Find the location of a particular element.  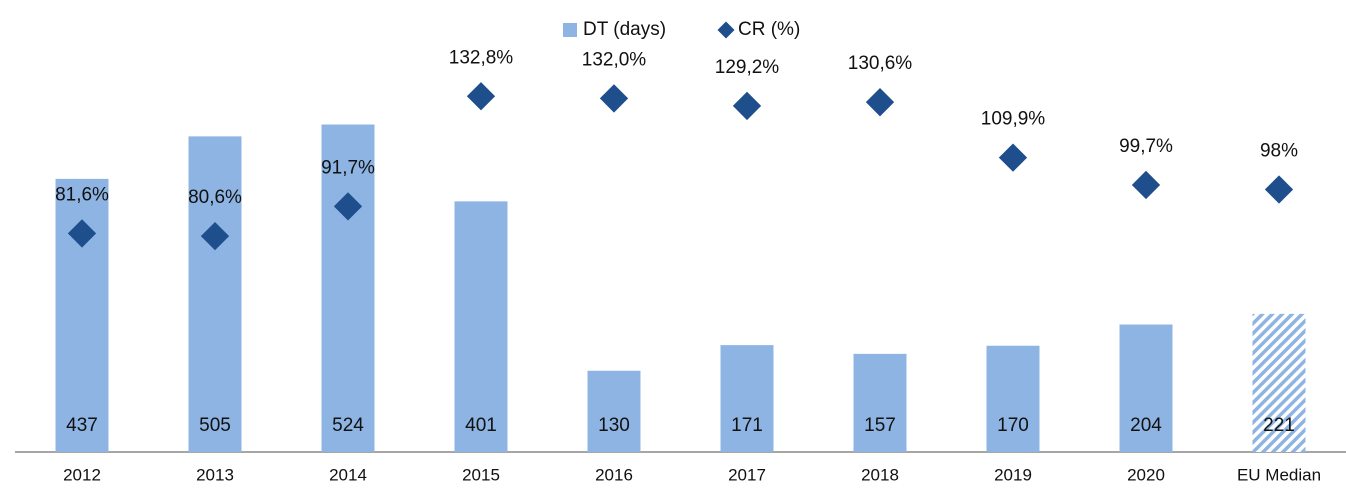

x-tick-label: 2019 is located at coordinates (1013, 474).